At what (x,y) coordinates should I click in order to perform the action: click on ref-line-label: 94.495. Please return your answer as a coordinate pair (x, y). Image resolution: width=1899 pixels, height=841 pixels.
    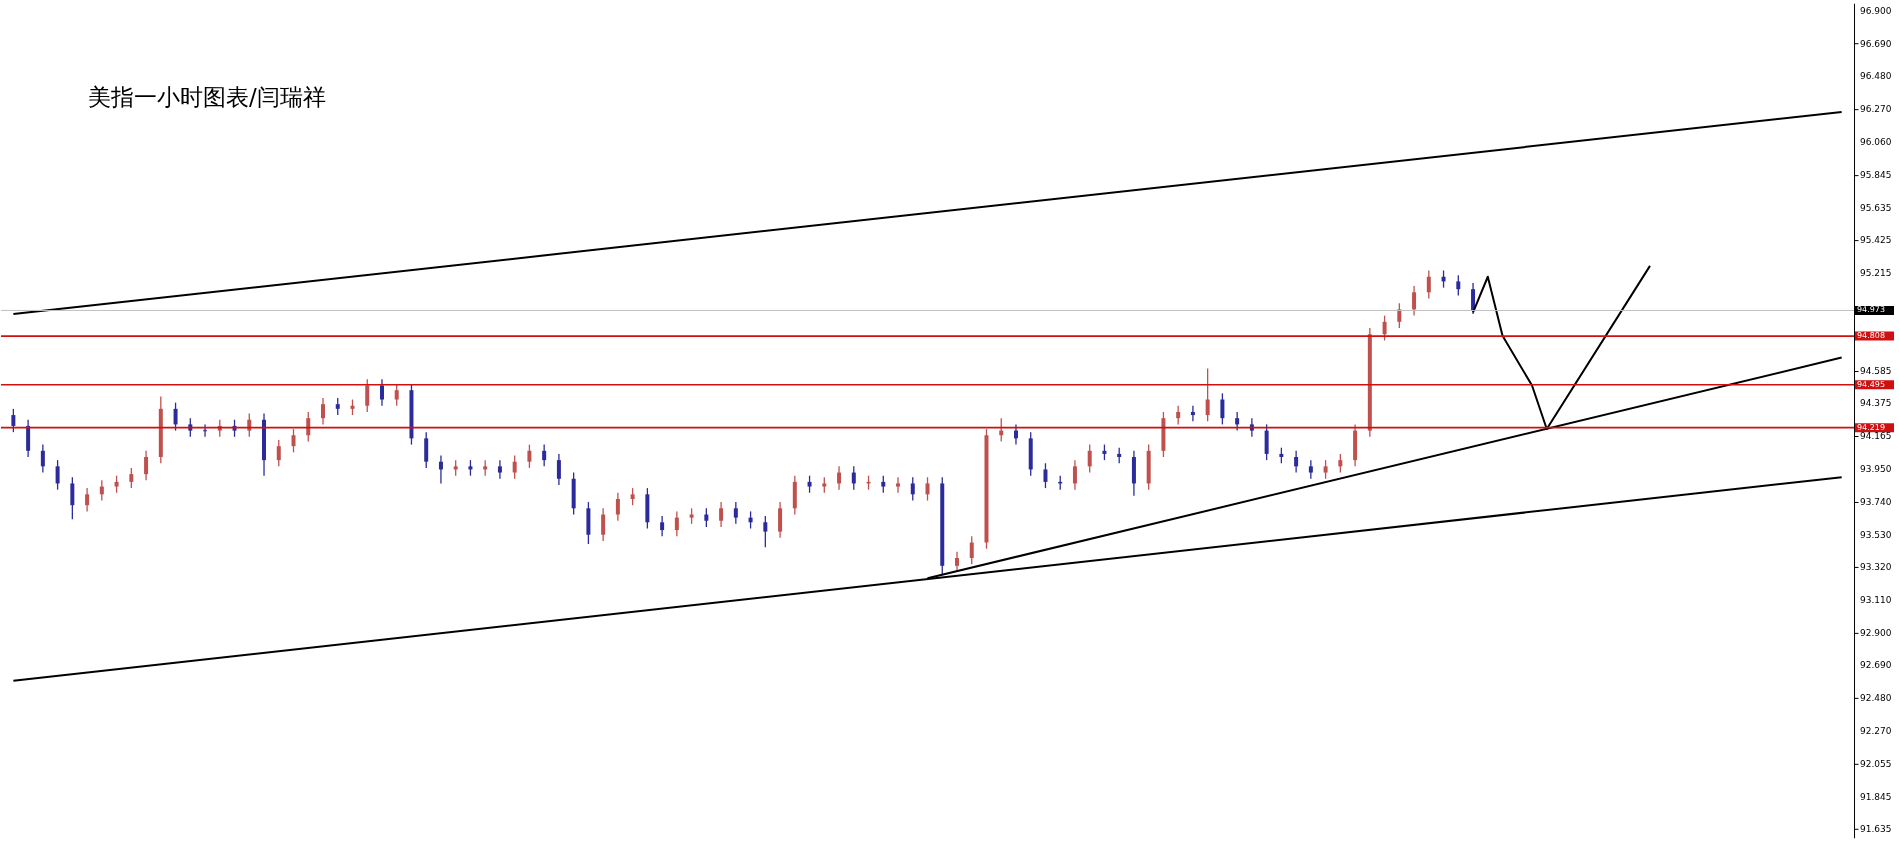
    Looking at the image, I should click on (1871, 384).